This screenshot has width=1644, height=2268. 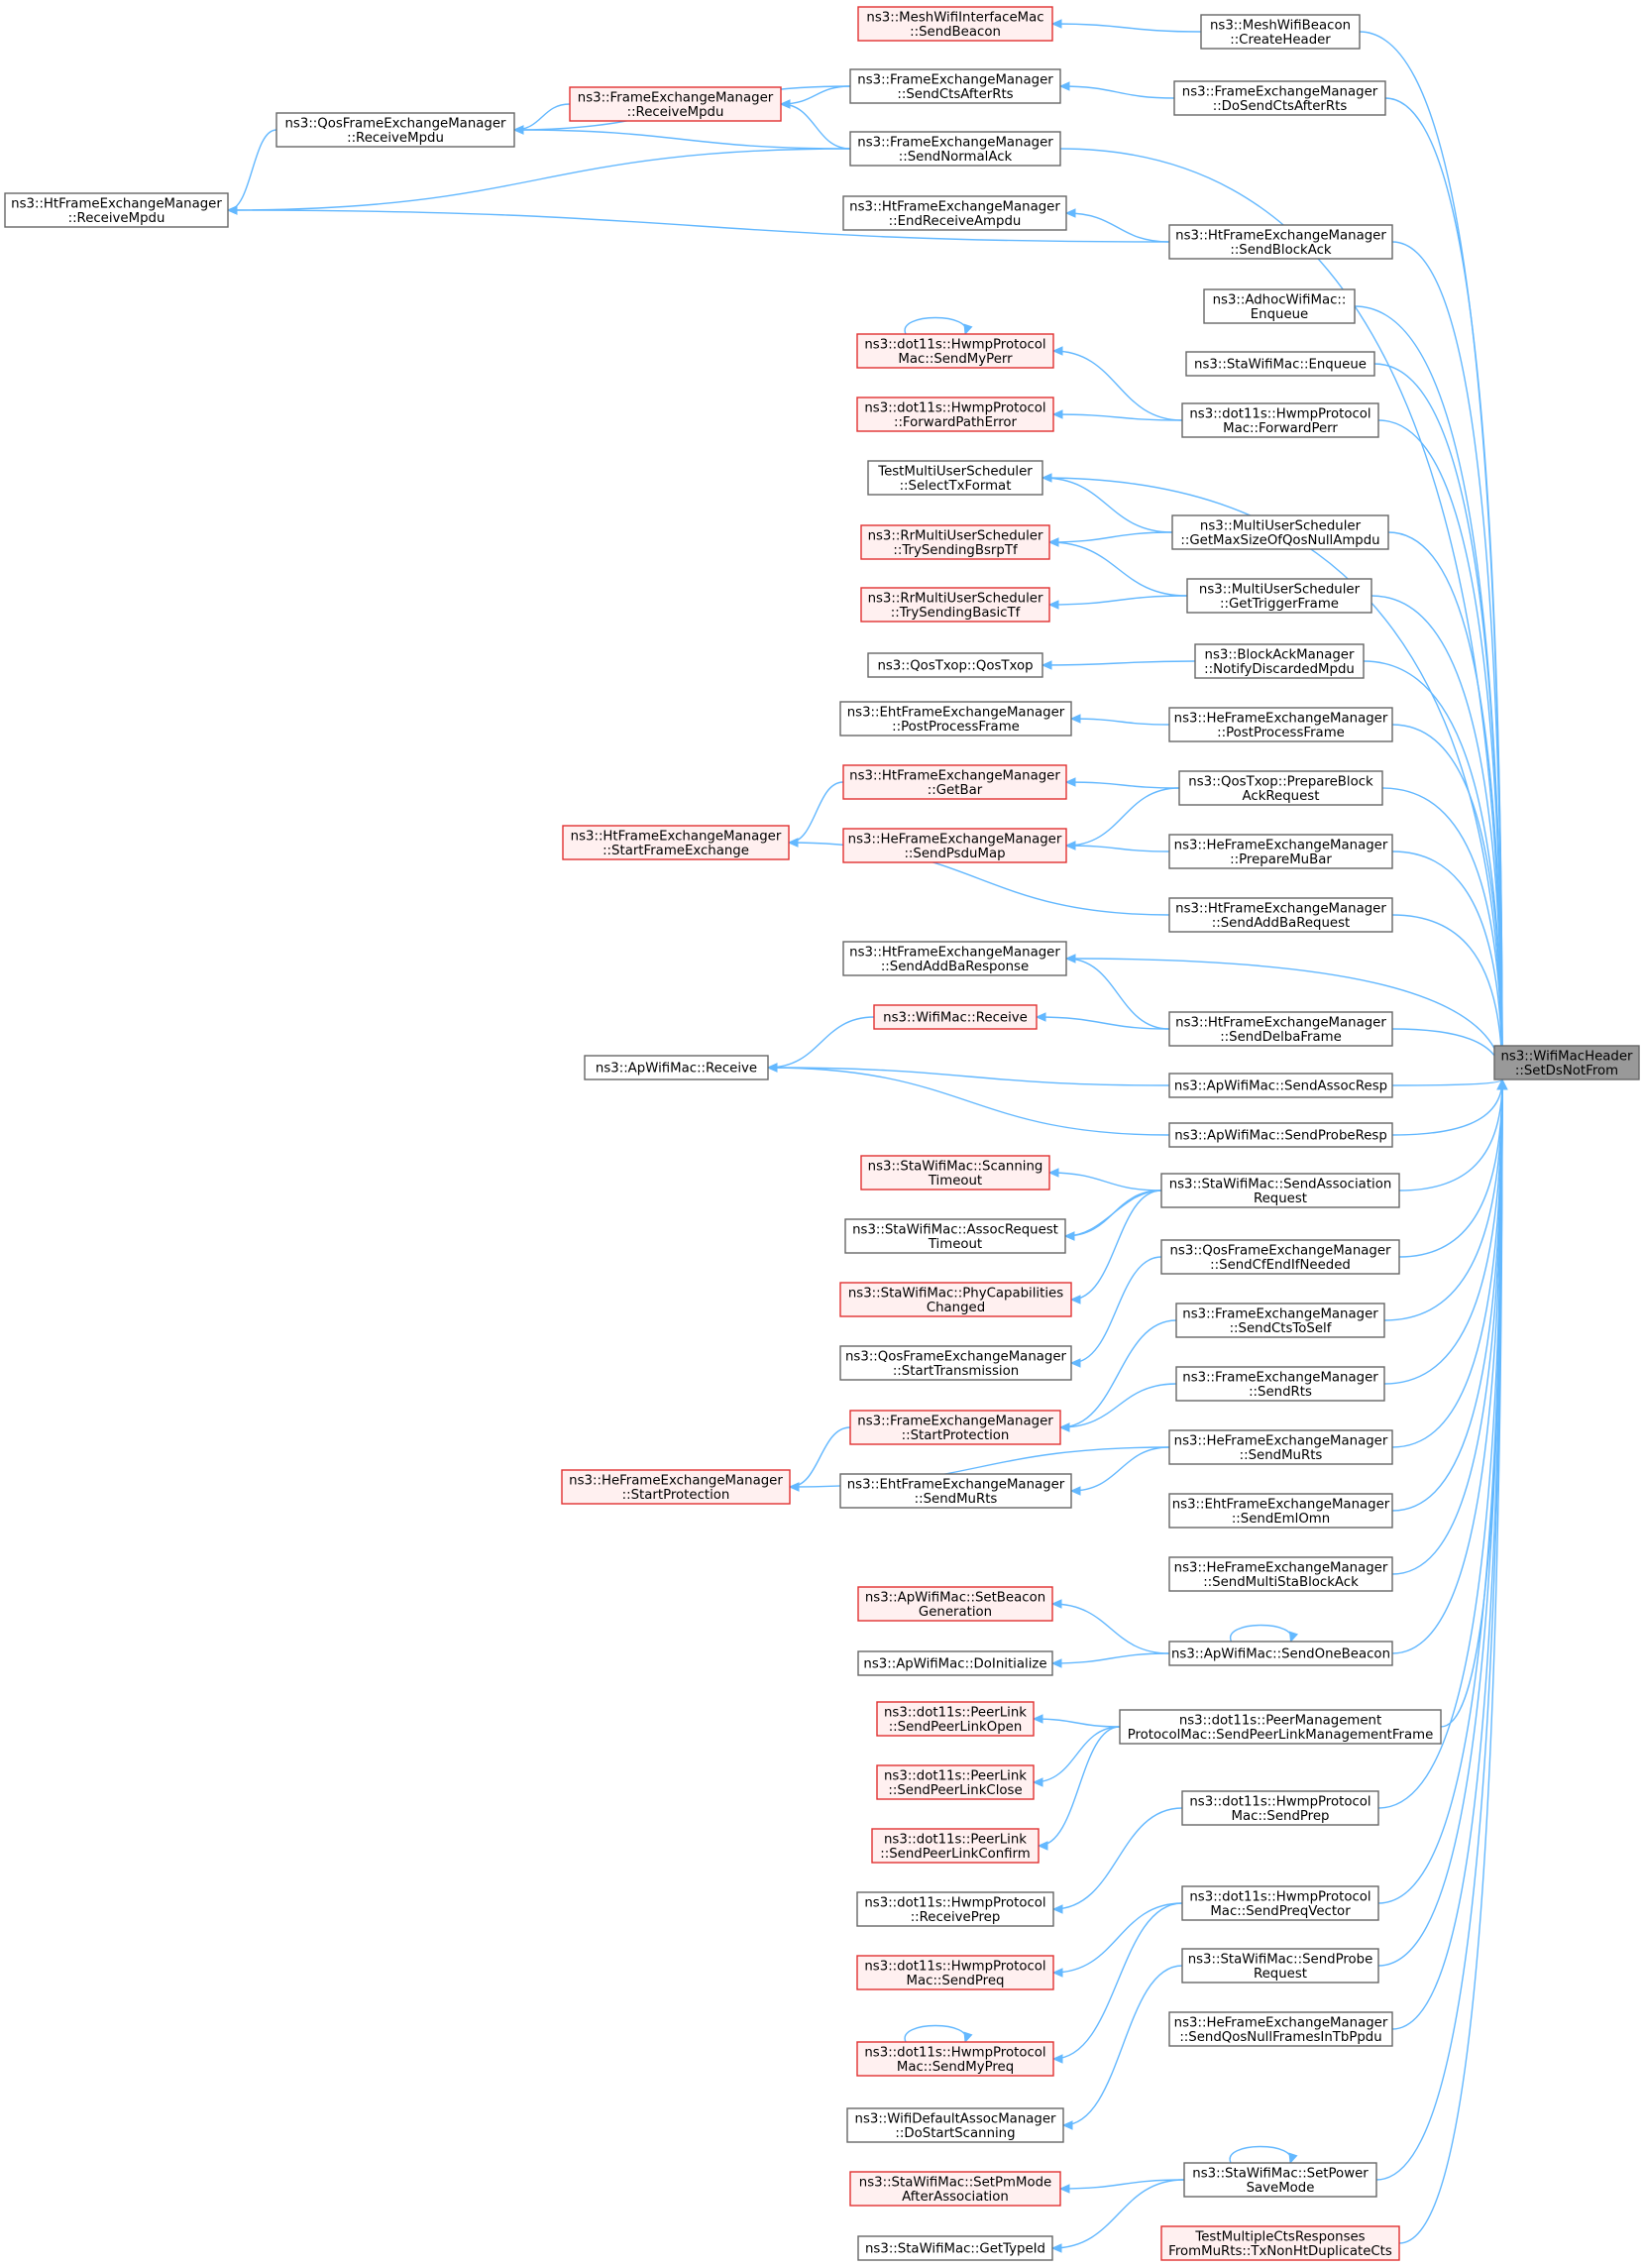 What do you see at coordinates (1280, 781) in the screenshot?
I see `node-label: ns3::QosTxop::PrepareBlock` at bounding box center [1280, 781].